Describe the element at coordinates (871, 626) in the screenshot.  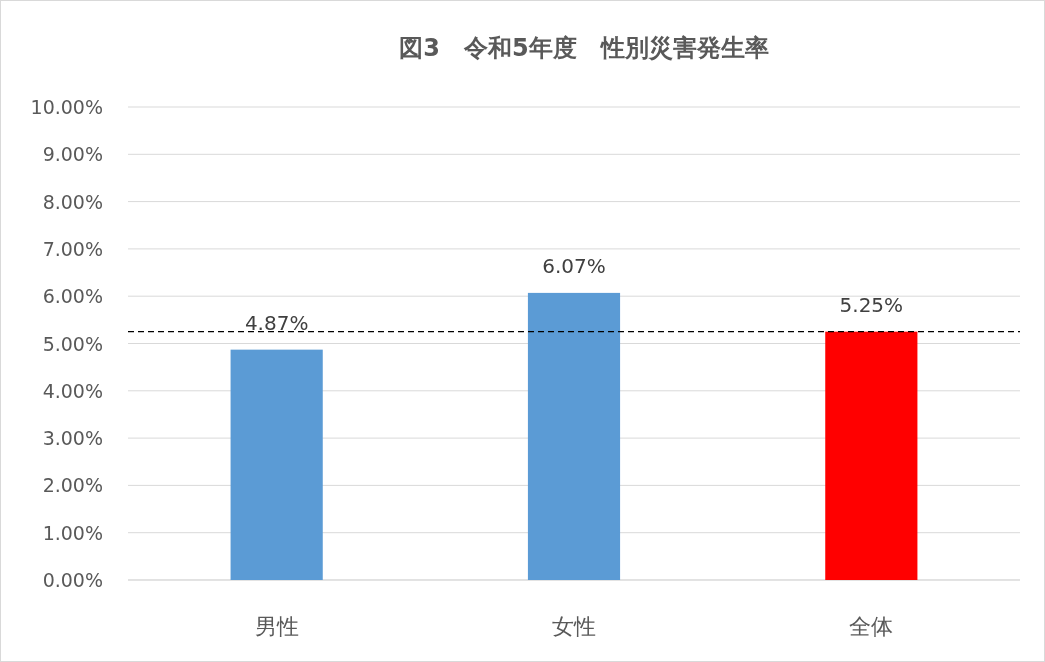
I see `x-tick-label: 全体` at that location.